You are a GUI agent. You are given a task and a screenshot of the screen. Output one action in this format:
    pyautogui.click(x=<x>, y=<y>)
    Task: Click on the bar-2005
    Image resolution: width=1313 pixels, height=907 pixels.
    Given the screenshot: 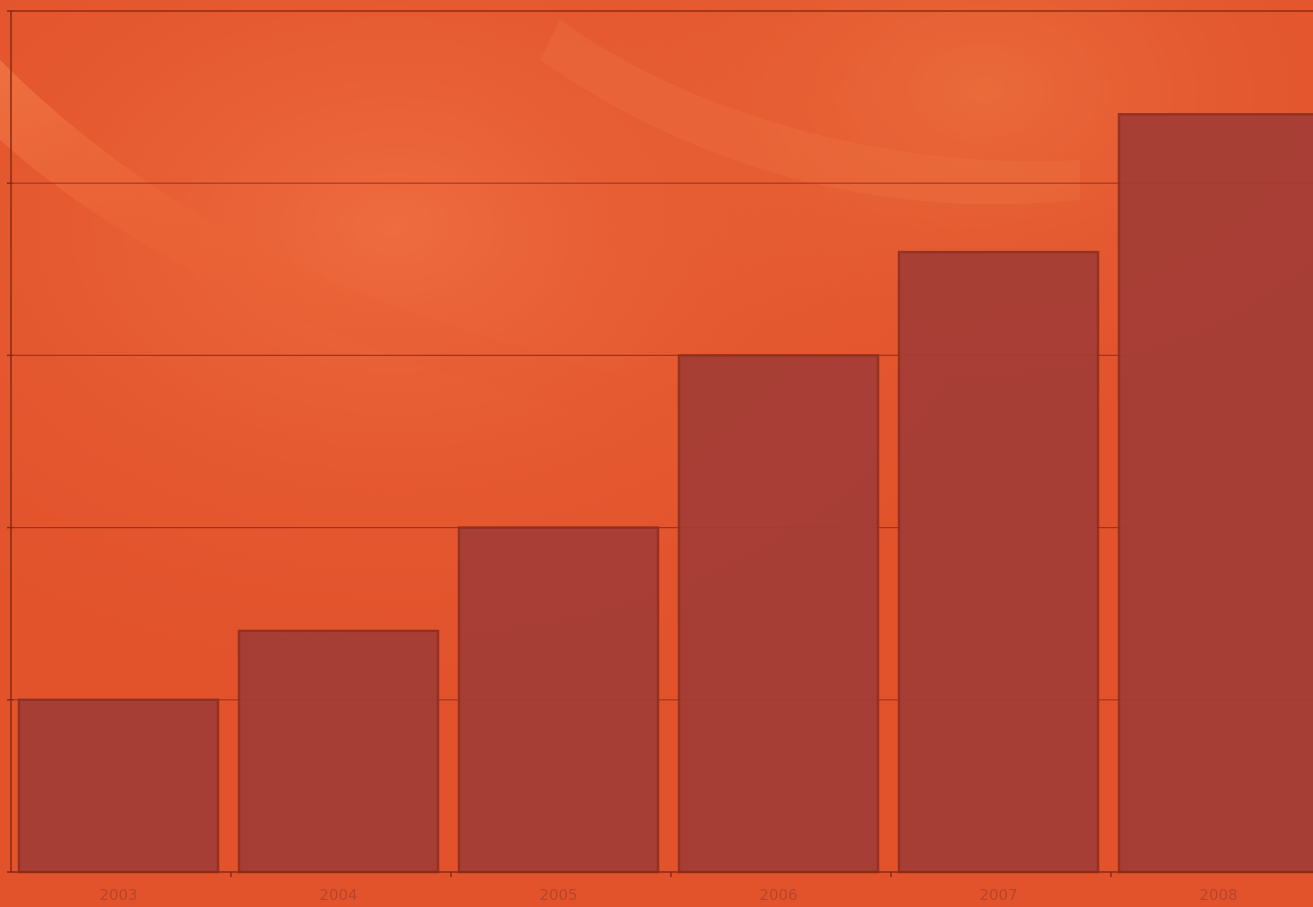 What is the action you would take?
    pyautogui.click(x=558, y=700)
    